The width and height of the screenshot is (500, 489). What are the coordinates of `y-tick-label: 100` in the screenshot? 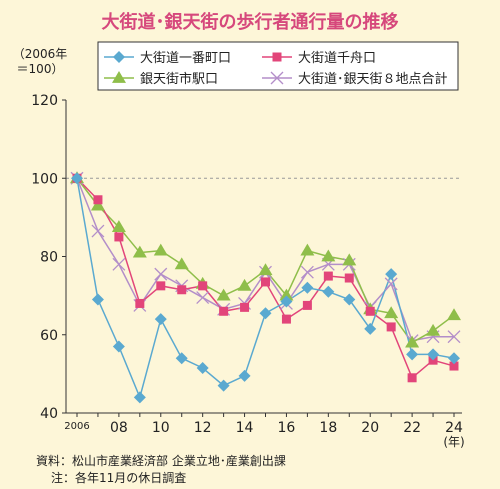 It's located at (44, 179).